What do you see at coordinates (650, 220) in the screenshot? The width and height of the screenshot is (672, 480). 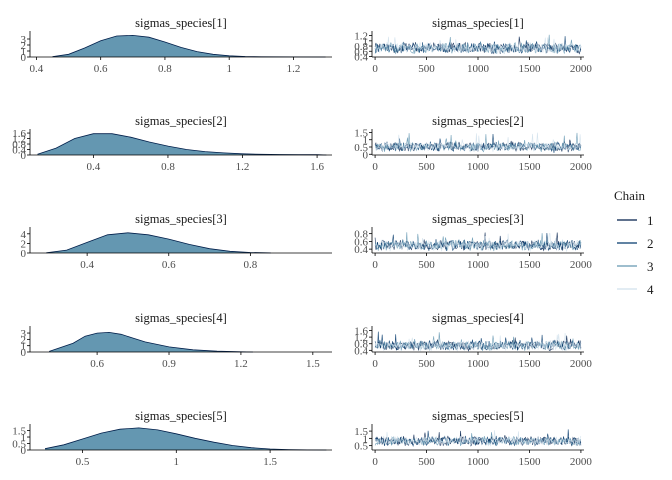 I see `legend-label-1: 1` at bounding box center [650, 220].